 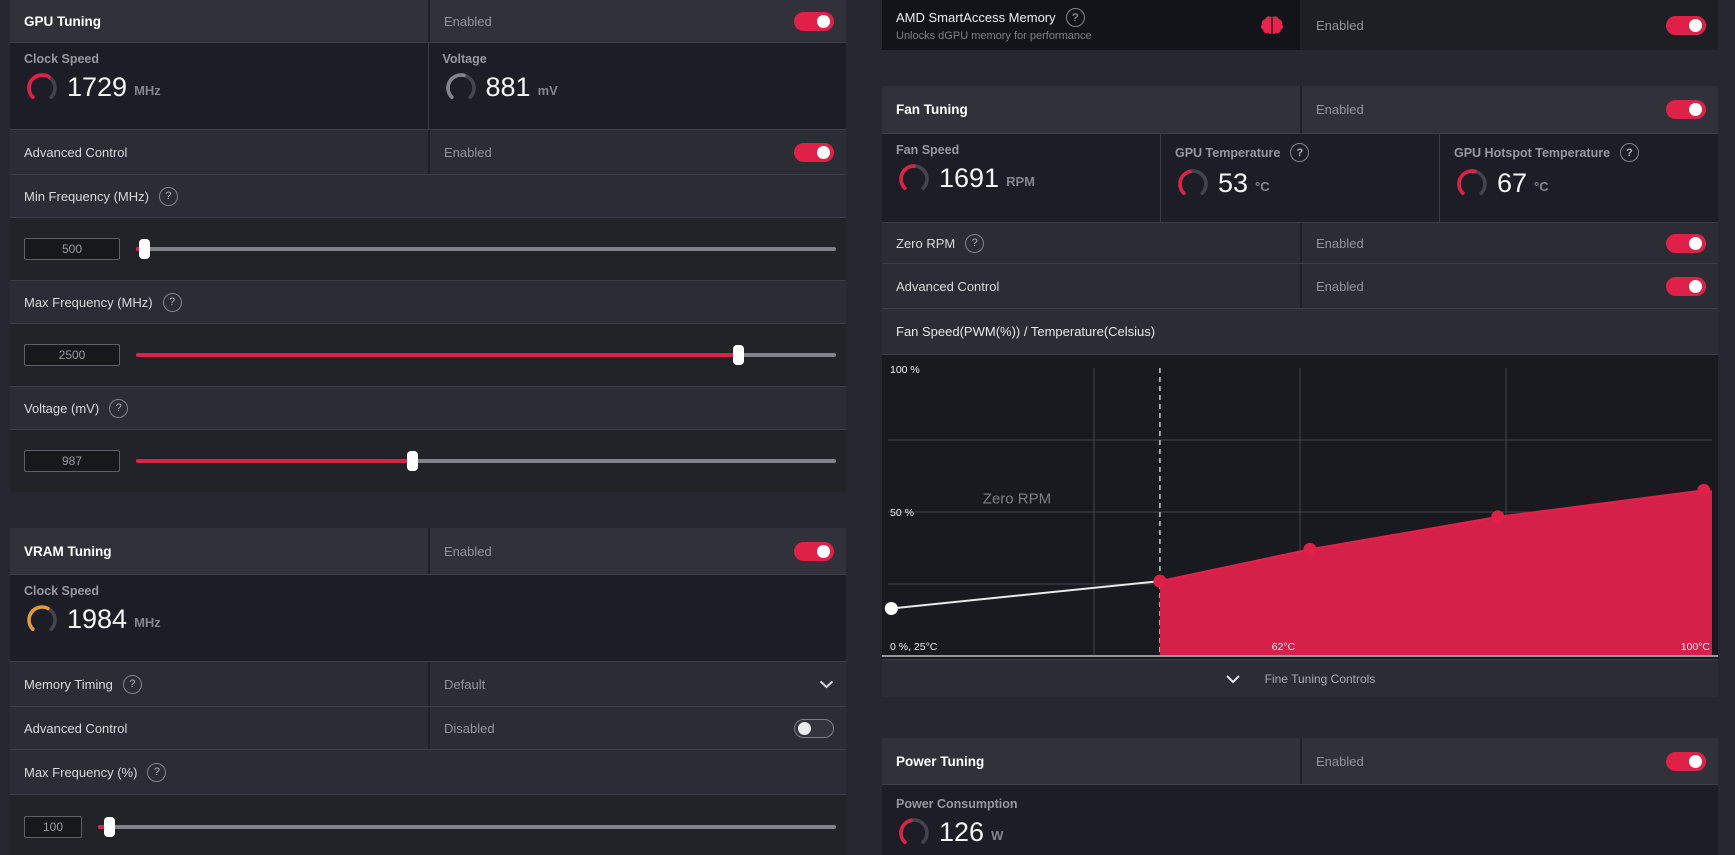 I want to click on gauge-label: Voltage, so click(x=464, y=59).